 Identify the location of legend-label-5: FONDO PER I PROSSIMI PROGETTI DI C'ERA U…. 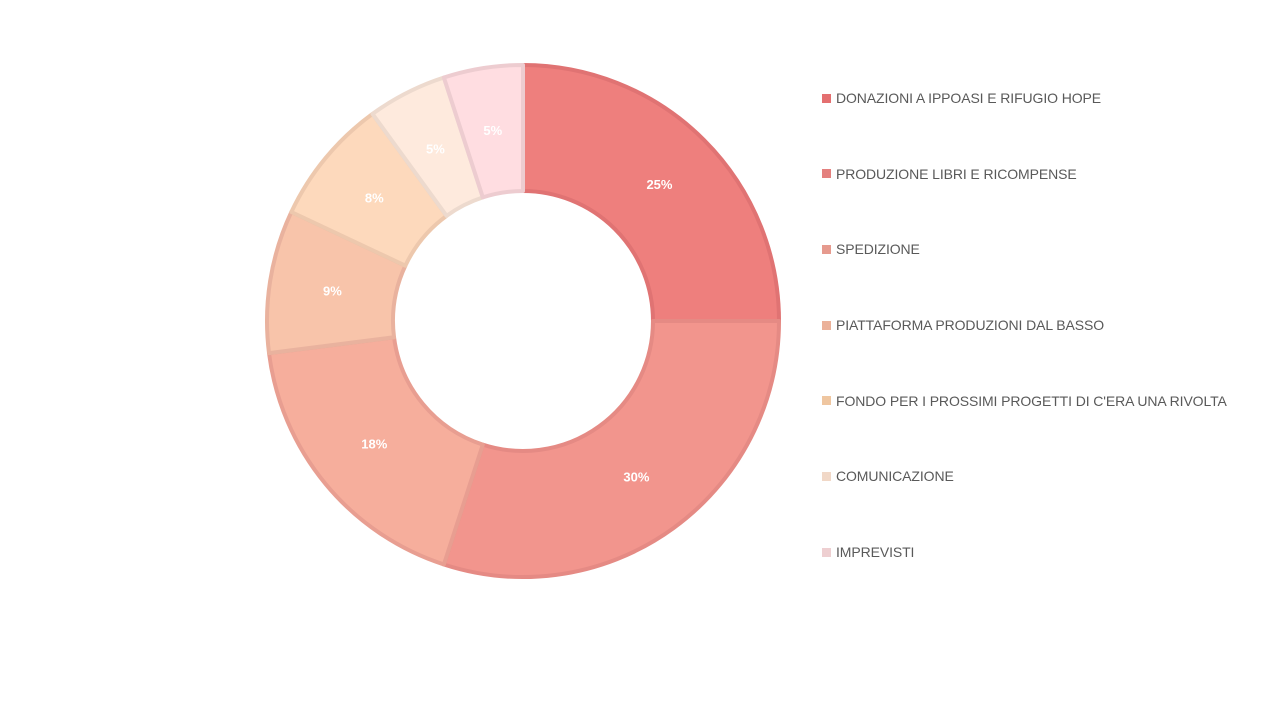
(1031, 400).